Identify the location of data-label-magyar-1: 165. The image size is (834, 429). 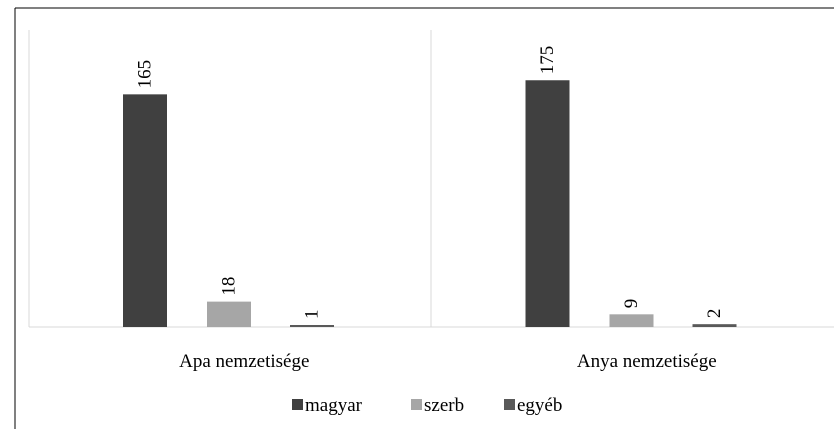
(145, 74).